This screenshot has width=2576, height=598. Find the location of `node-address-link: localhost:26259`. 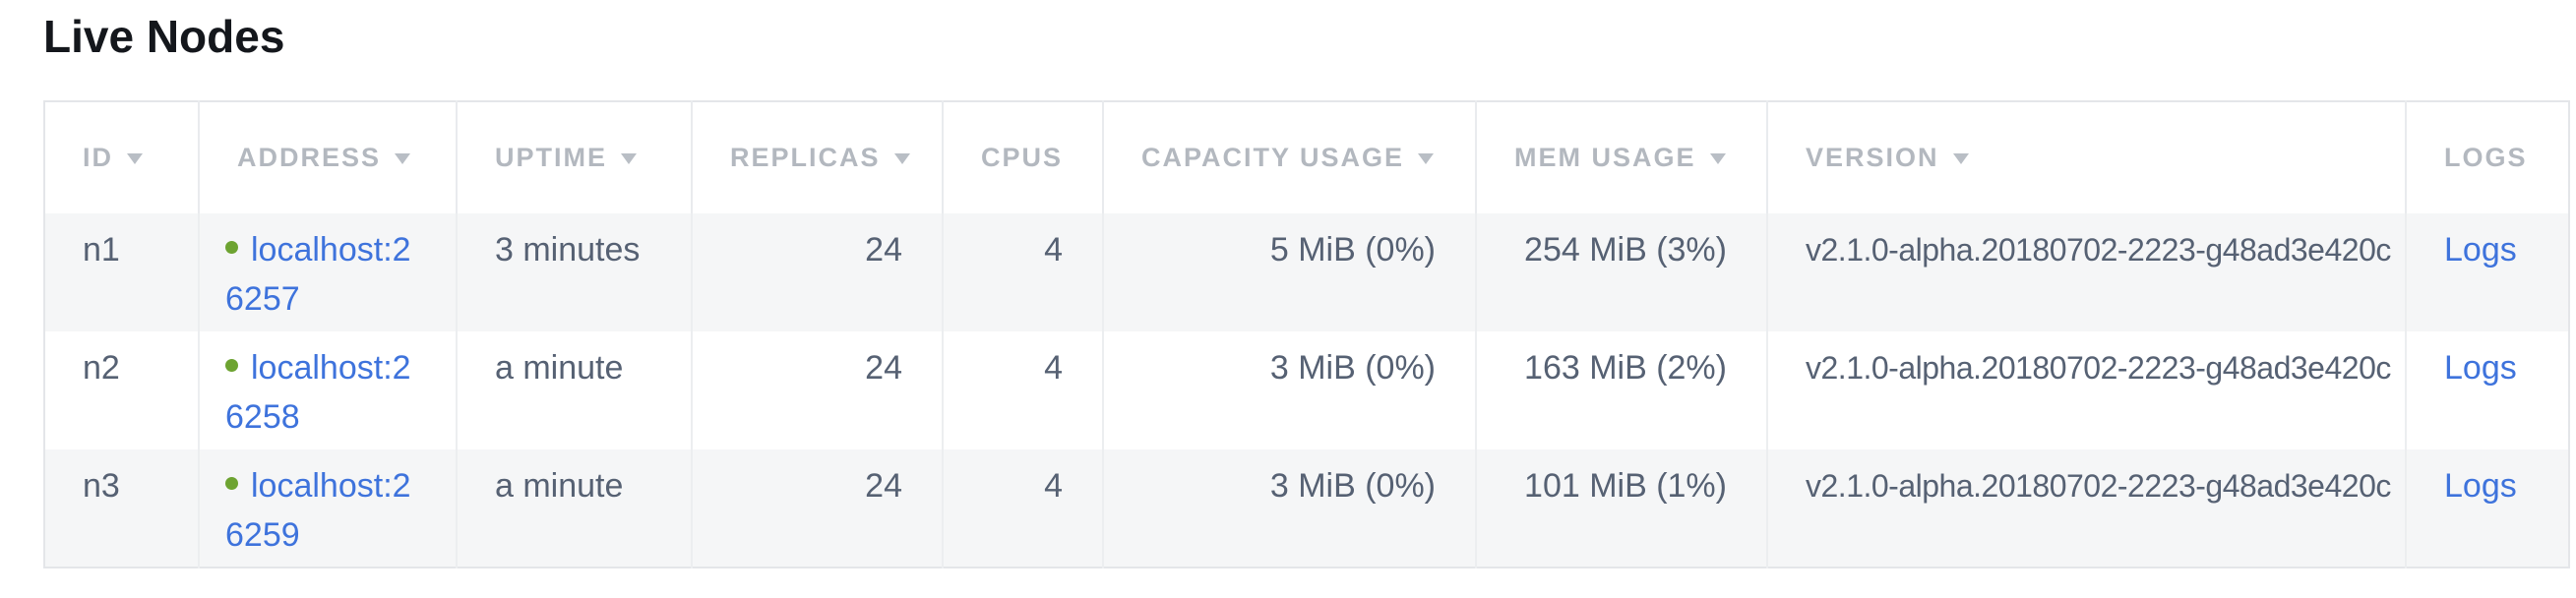

node-address-link: localhost:26259 is located at coordinates (318, 510).